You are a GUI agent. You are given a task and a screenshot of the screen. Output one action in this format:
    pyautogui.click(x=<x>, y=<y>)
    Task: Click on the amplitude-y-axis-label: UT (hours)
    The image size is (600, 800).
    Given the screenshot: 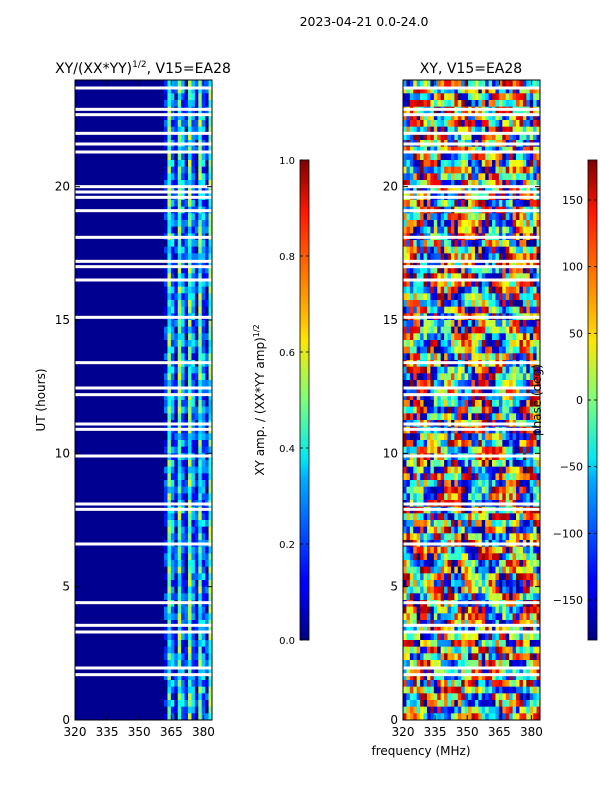 What is the action you would take?
    pyautogui.click(x=41, y=399)
    